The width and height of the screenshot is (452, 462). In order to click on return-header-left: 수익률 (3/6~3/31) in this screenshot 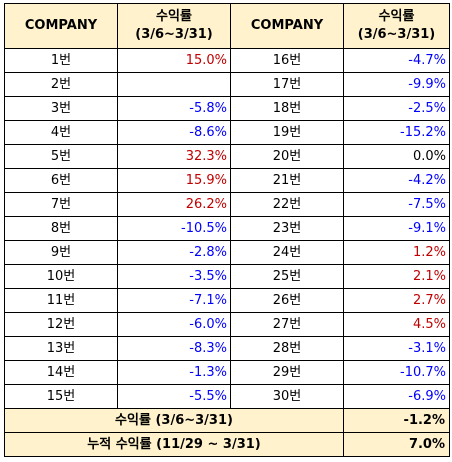, I will do `click(174, 26)`.